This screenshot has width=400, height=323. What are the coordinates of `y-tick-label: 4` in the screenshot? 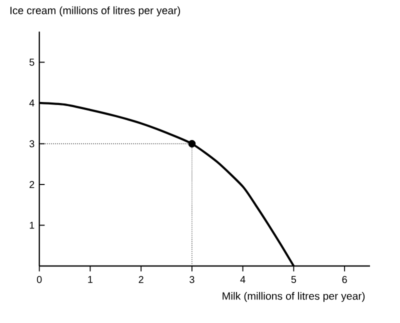 It's located at (31, 103).